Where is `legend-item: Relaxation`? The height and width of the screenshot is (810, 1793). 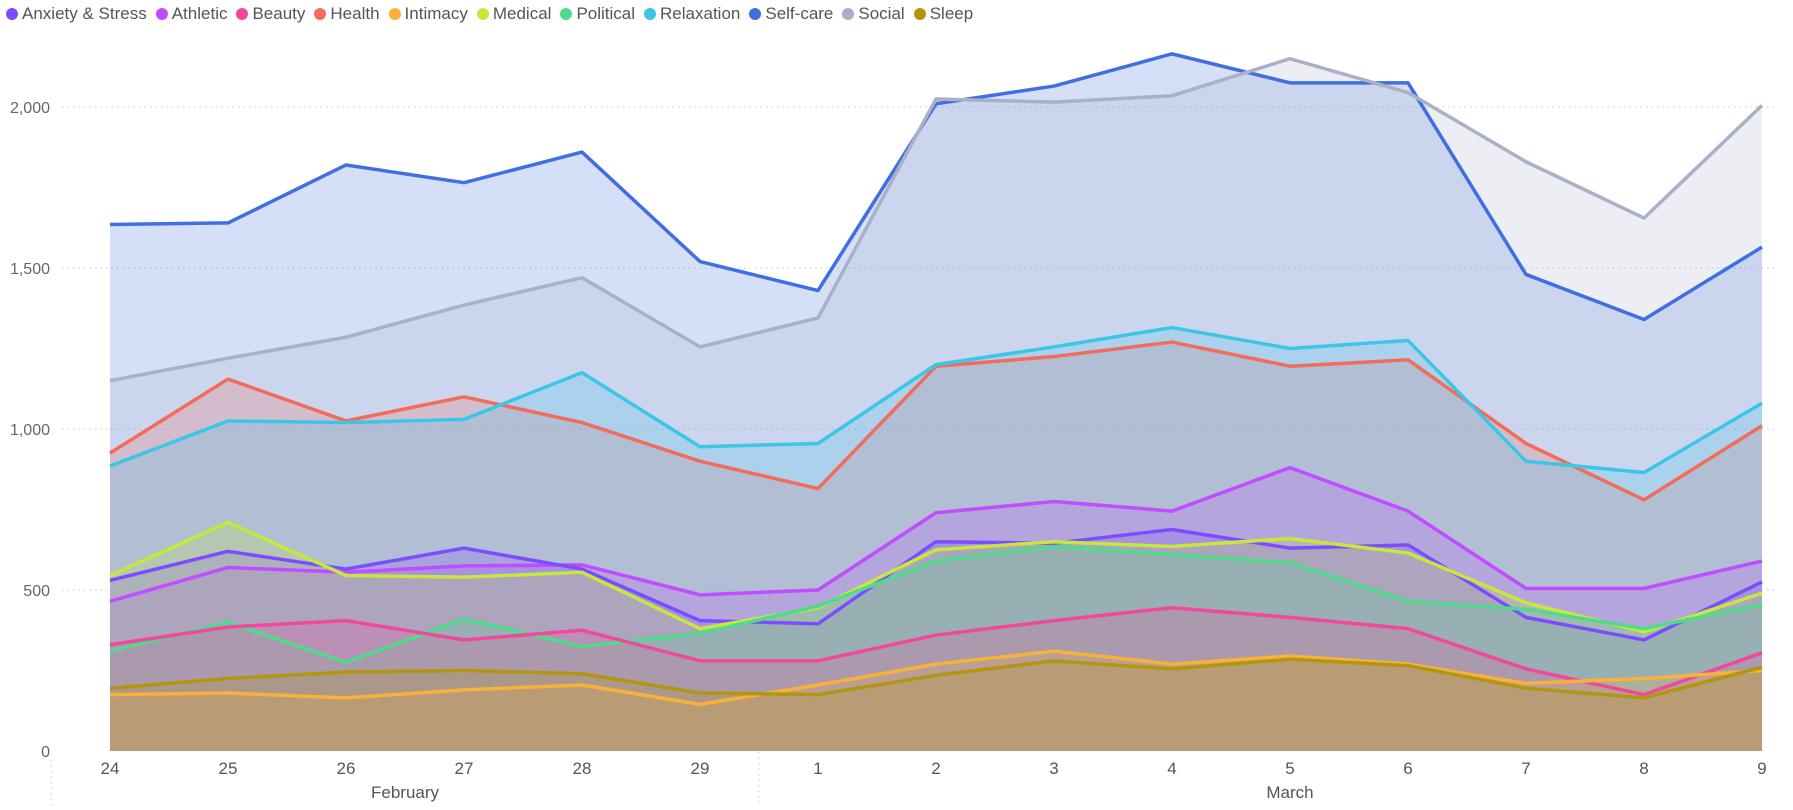 legend-item: Relaxation is located at coordinates (692, 14).